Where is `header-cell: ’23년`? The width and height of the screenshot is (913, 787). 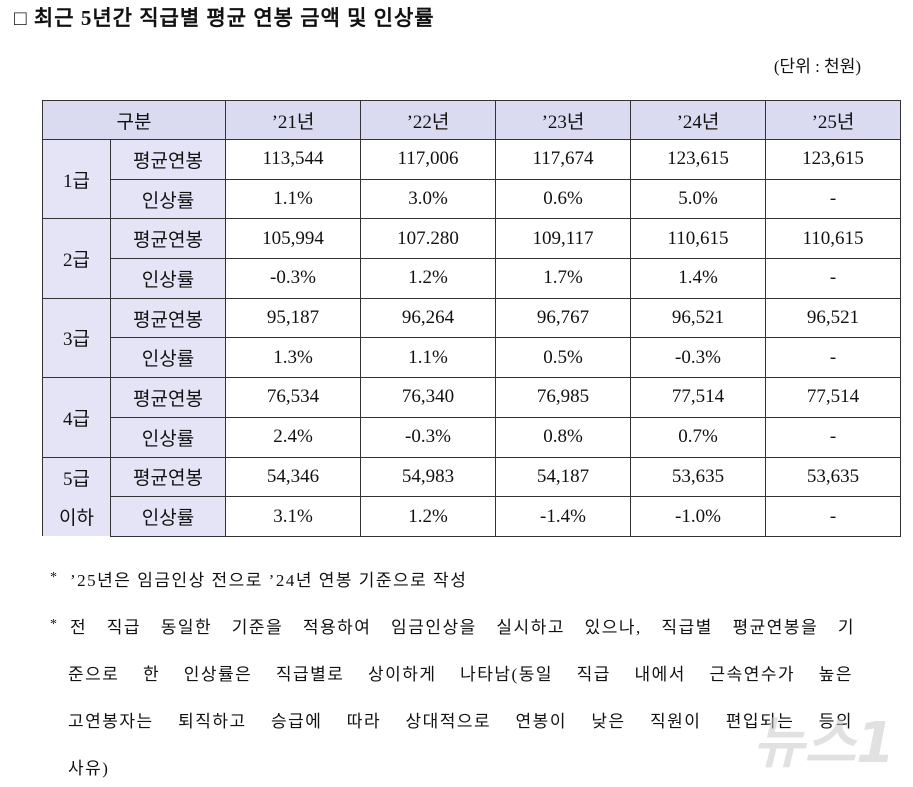 header-cell: ’23년 is located at coordinates (563, 120).